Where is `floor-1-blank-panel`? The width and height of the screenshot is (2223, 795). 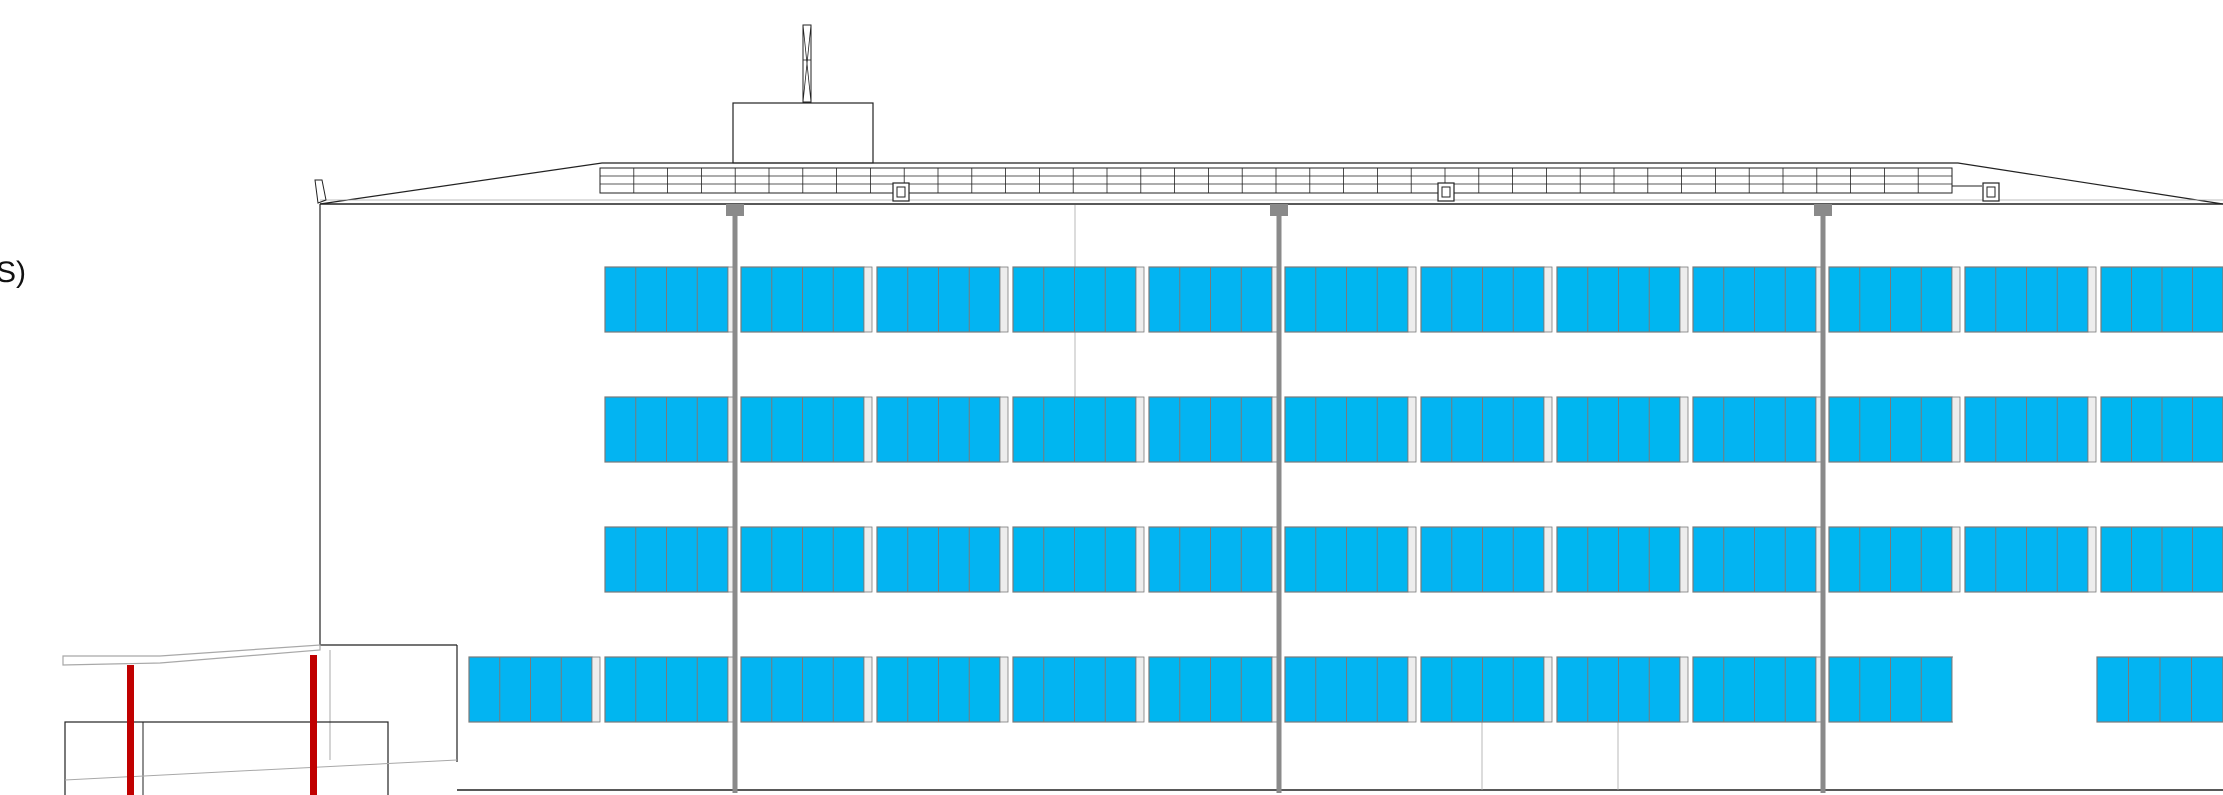 floor-1-blank-panel is located at coordinates (2024, 690).